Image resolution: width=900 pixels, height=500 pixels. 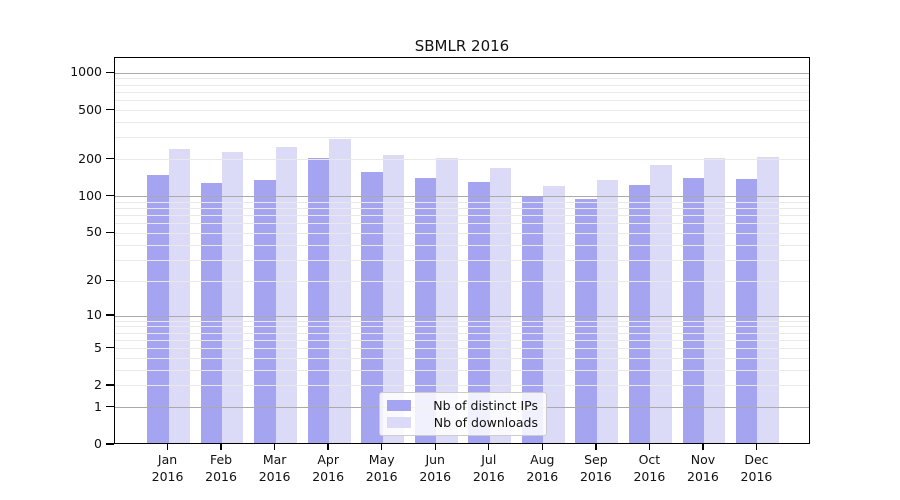 What do you see at coordinates (485, 423) in the screenshot?
I see `legend-label-downloads: Nb of downloads` at bounding box center [485, 423].